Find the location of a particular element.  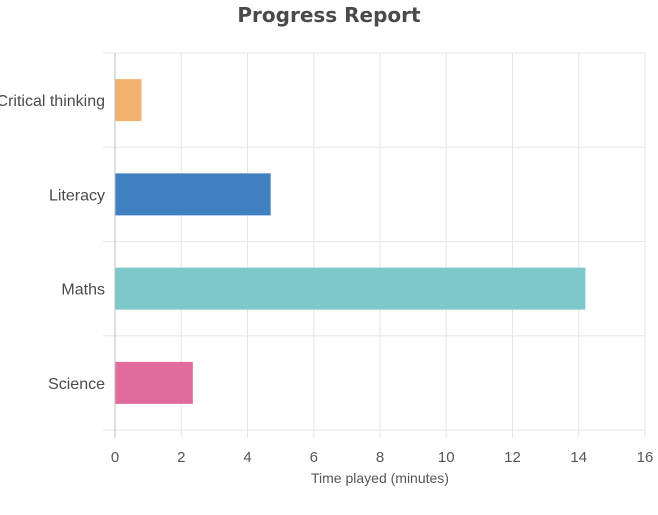

x-axis-title: Time played (minutes) is located at coordinates (380, 478).